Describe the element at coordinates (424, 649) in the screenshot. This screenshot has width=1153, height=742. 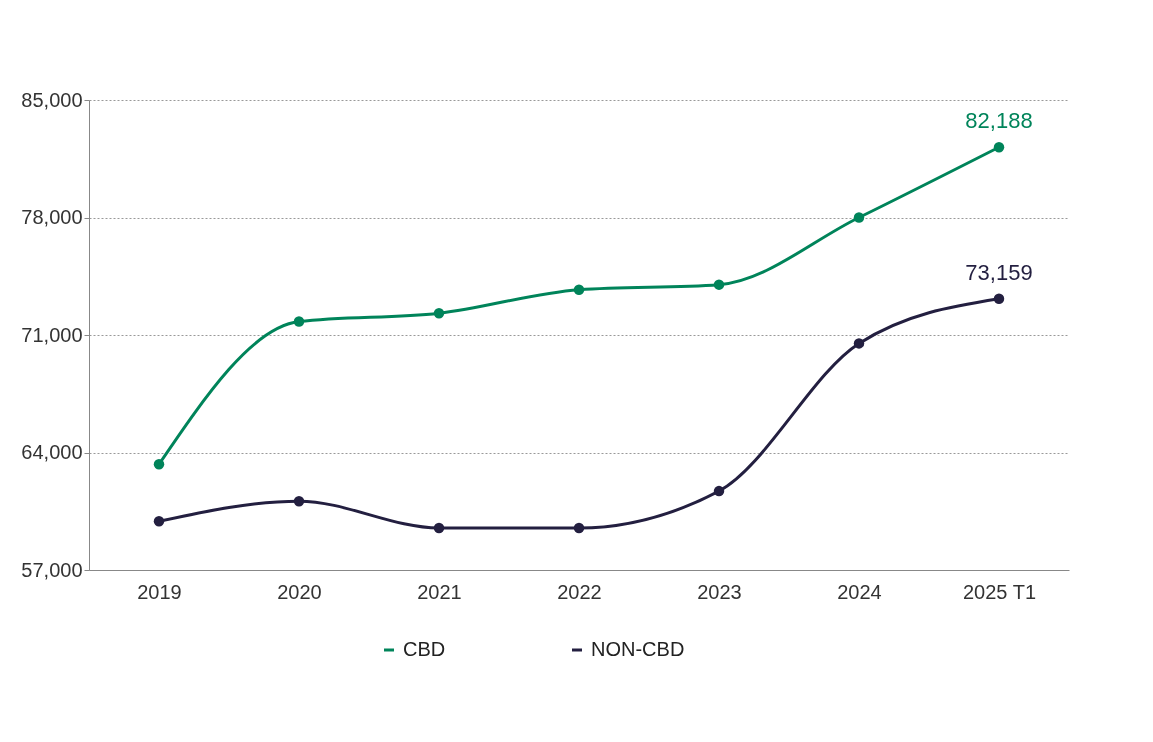
I see `legend-label: CBD` at that location.